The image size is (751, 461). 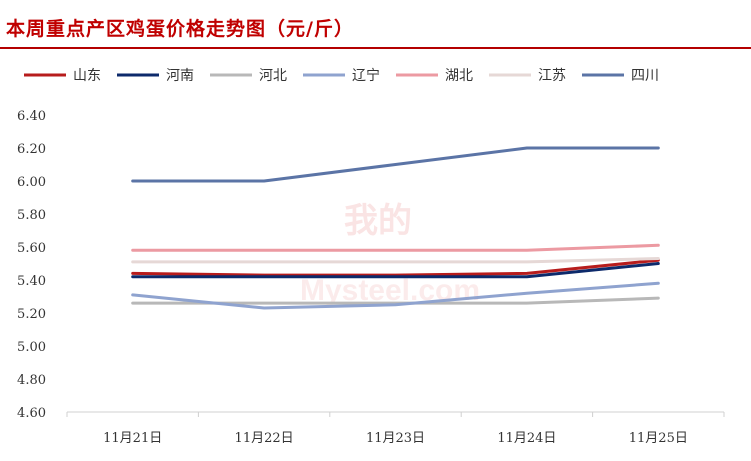 What do you see at coordinates (264, 438) in the screenshot?
I see `x-tick-label: 11月22日` at bounding box center [264, 438].